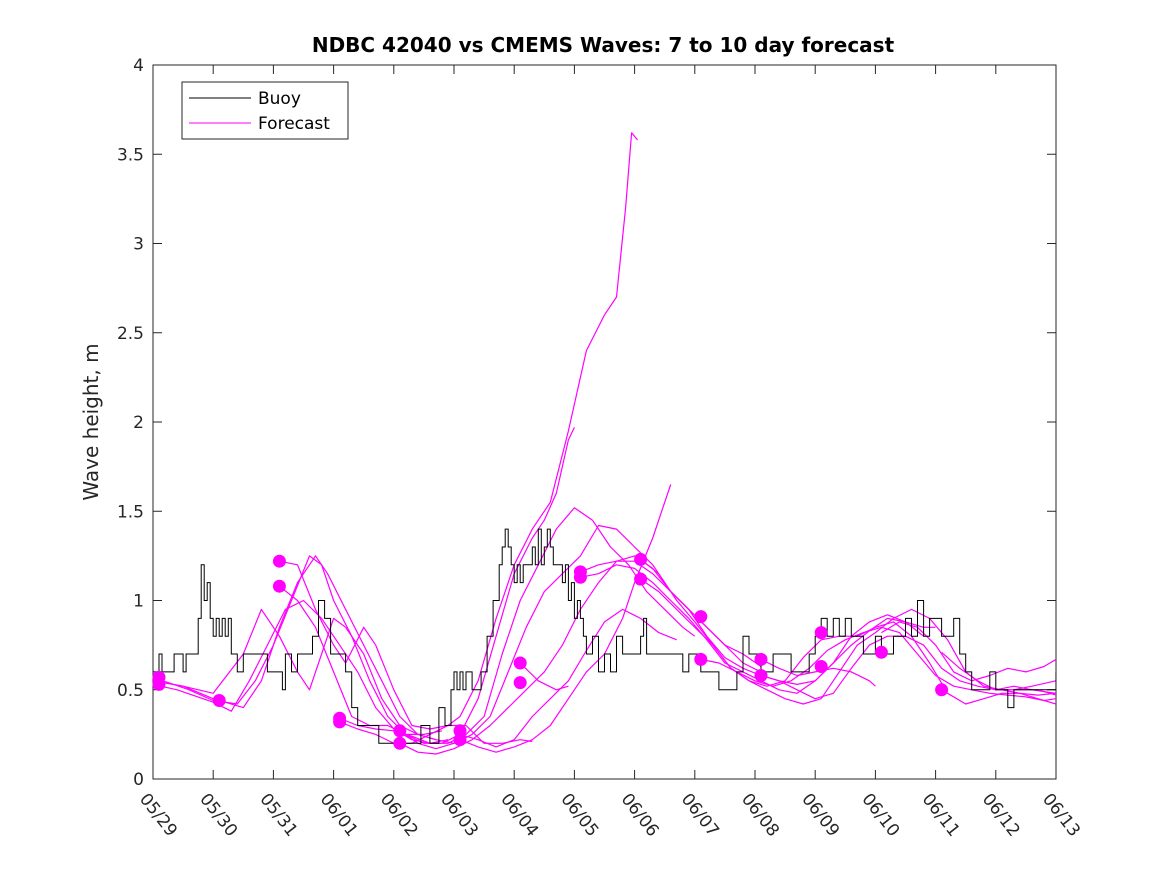  What do you see at coordinates (138, 423) in the screenshot?
I see `y-tick-label: 2` at bounding box center [138, 423].